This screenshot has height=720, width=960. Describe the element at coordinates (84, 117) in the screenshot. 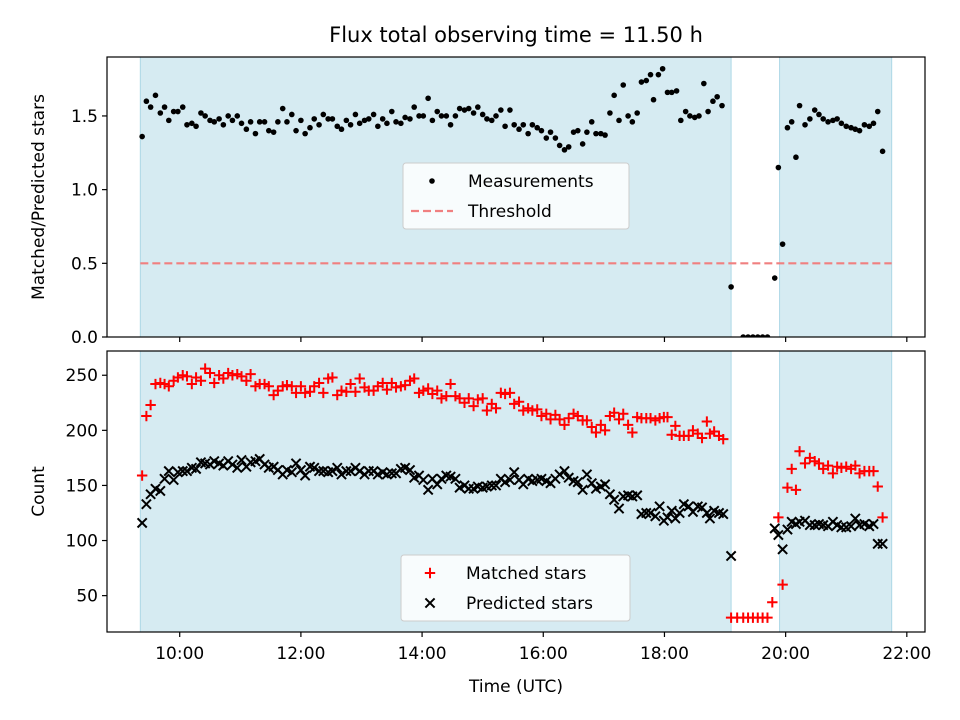

I see `y-tick-label: 1.5` at that location.